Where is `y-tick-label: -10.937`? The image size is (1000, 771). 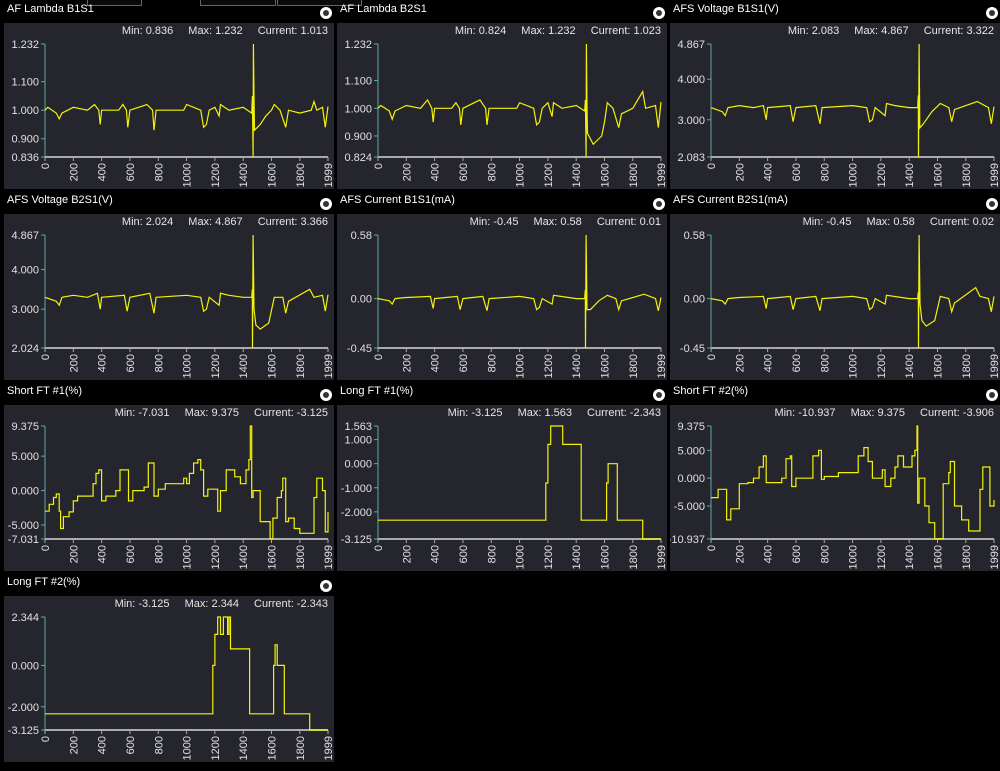 y-tick-label: -10.937 is located at coordinates (687, 540).